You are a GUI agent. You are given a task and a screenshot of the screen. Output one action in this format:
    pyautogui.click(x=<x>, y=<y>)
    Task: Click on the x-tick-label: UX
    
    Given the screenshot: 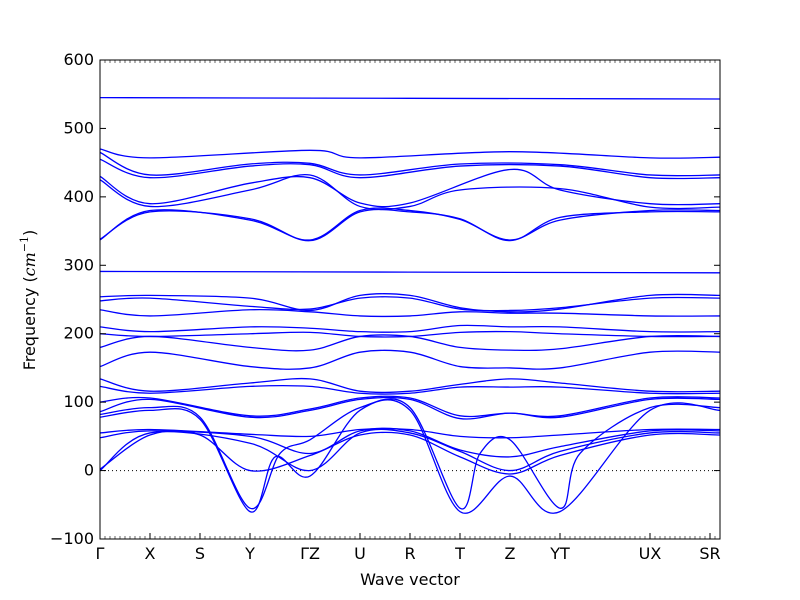 What is the action you would take?
    pyautogui.click(x=650, y=553)
    